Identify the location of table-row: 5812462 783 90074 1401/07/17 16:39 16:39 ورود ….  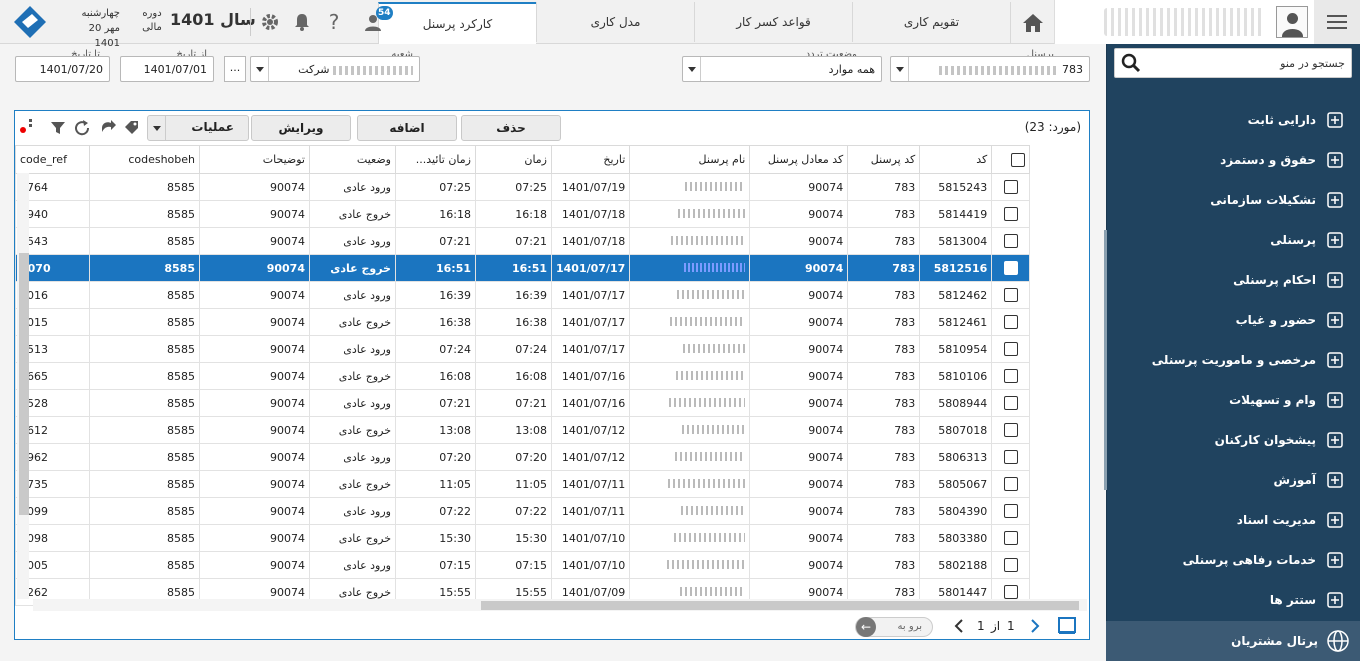
(523, 295).